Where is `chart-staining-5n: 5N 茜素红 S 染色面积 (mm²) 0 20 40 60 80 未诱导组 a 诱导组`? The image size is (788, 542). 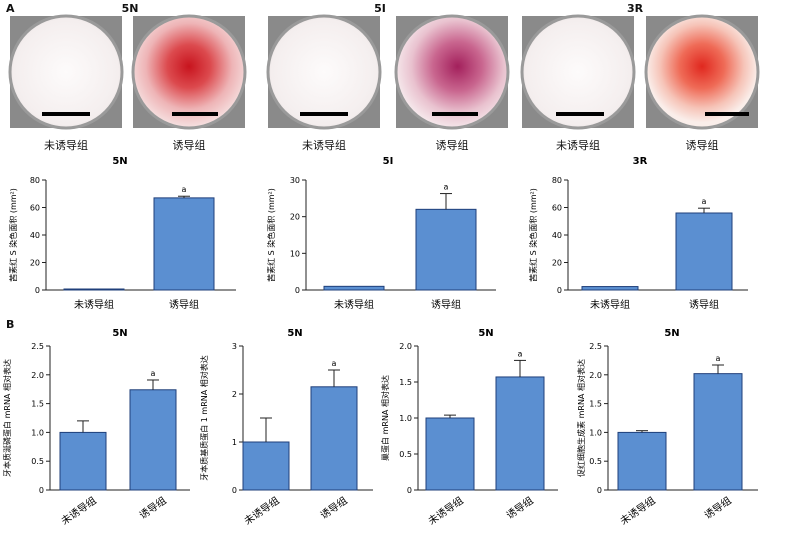
chart-staining-5n: 5N 茜素红 S 染色面积 (mm²) 0 20 40 60 80 未诱导组 a 诱导组 is located at coordinates (122, 233).